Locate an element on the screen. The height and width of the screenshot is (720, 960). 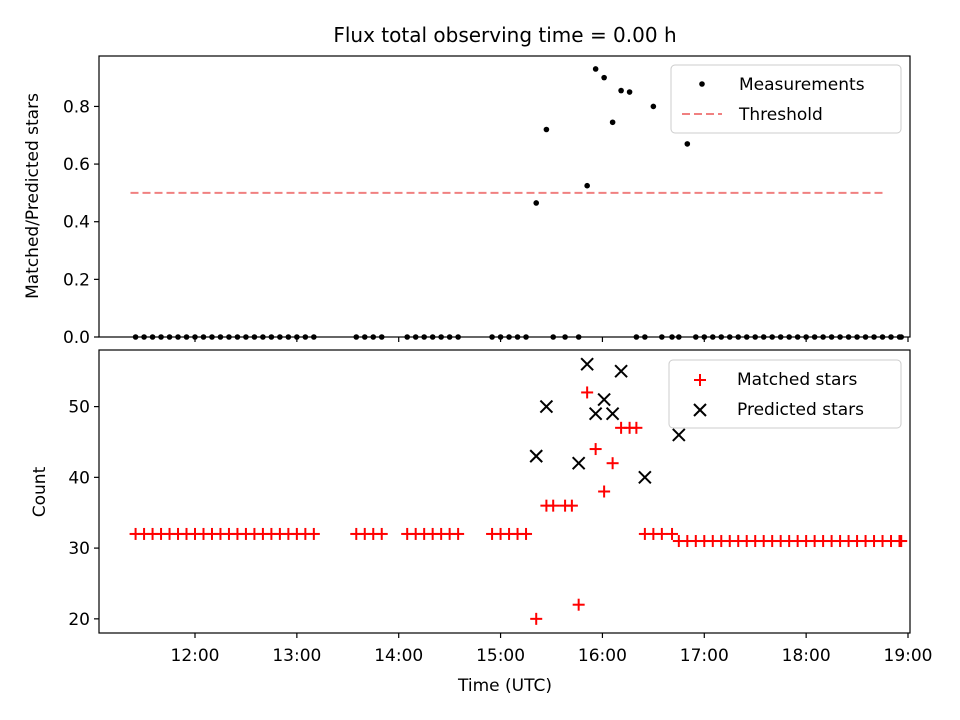
top-ytick-label: 0.2 is located at coordinates (76, 280).